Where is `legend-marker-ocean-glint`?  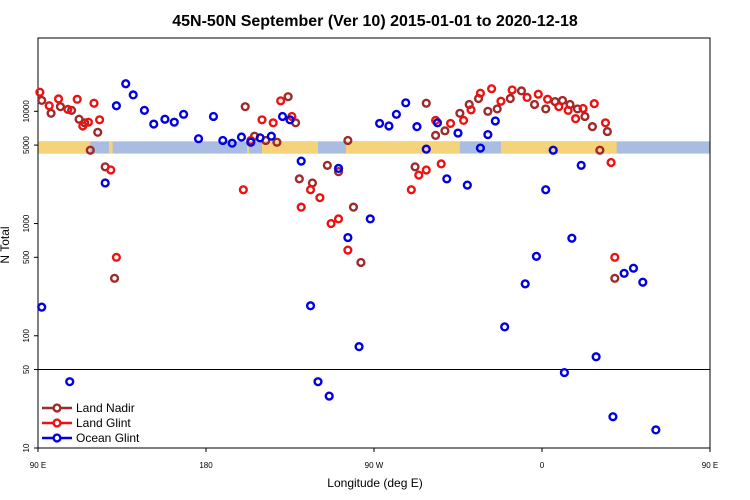 legend-marker-ocean-glint is located at coordinates (57, 438).